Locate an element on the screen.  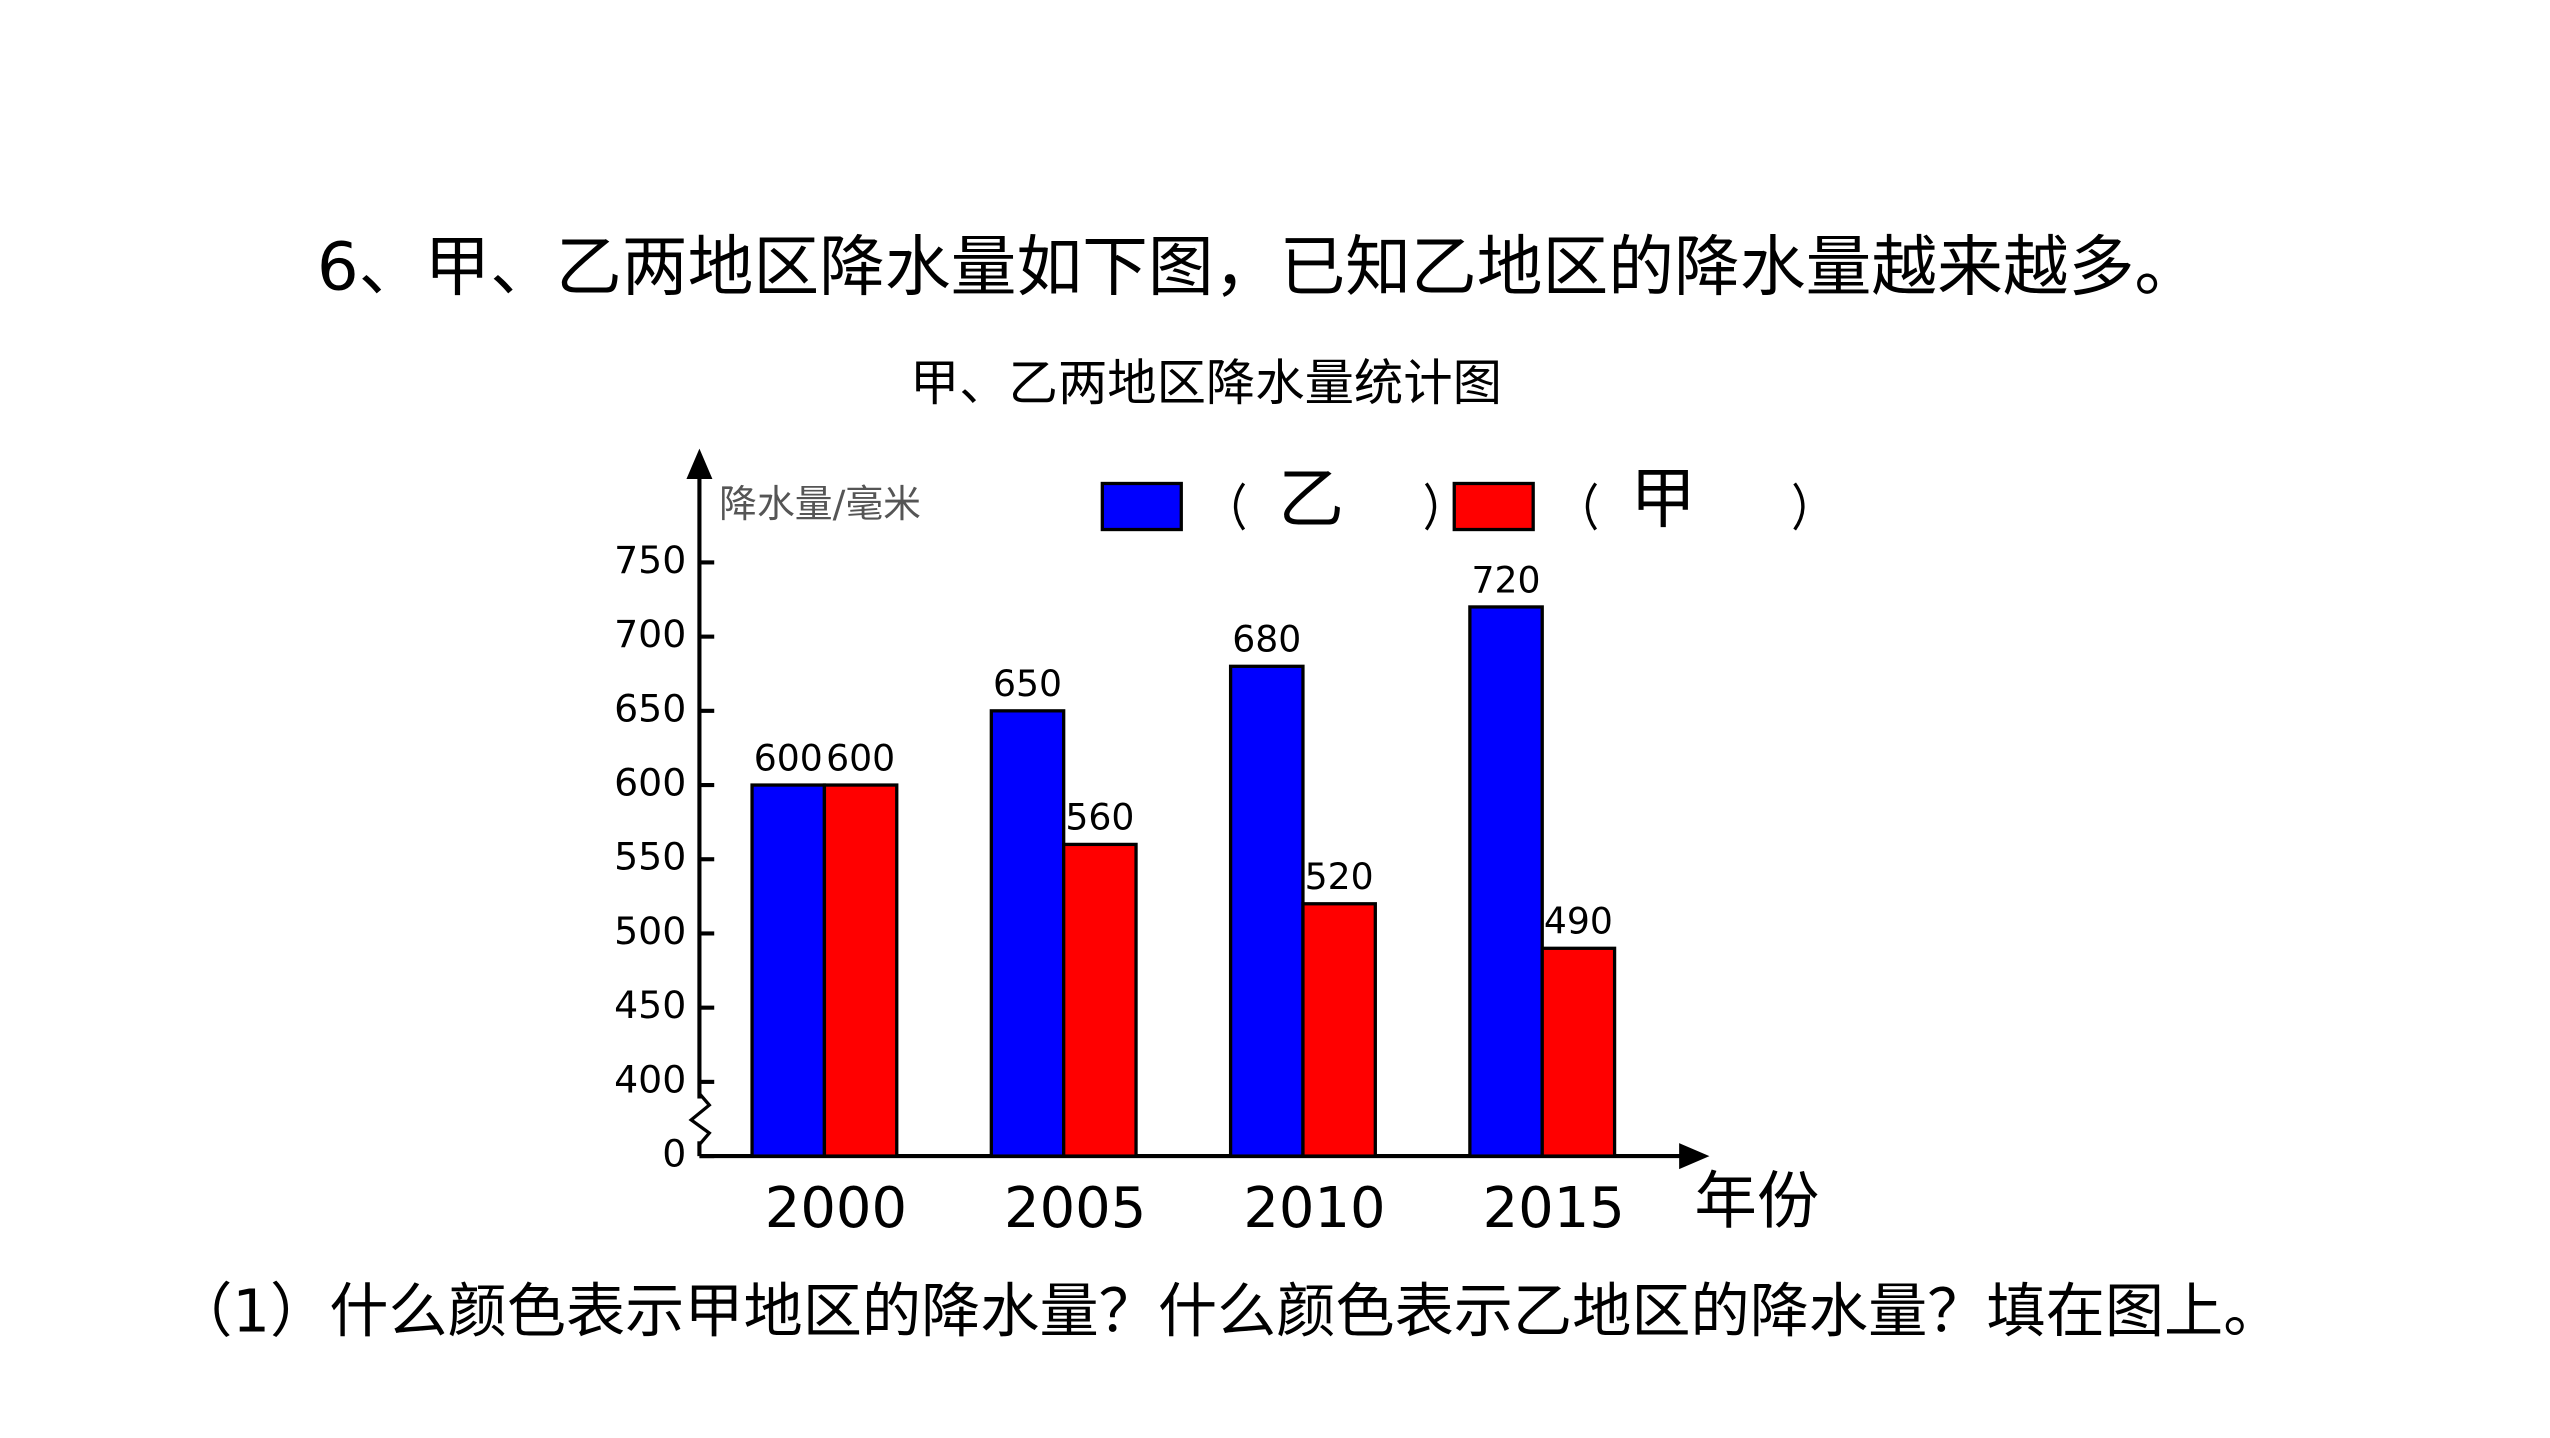
legend-label: 乙 is located at coordinates (1311, 498).